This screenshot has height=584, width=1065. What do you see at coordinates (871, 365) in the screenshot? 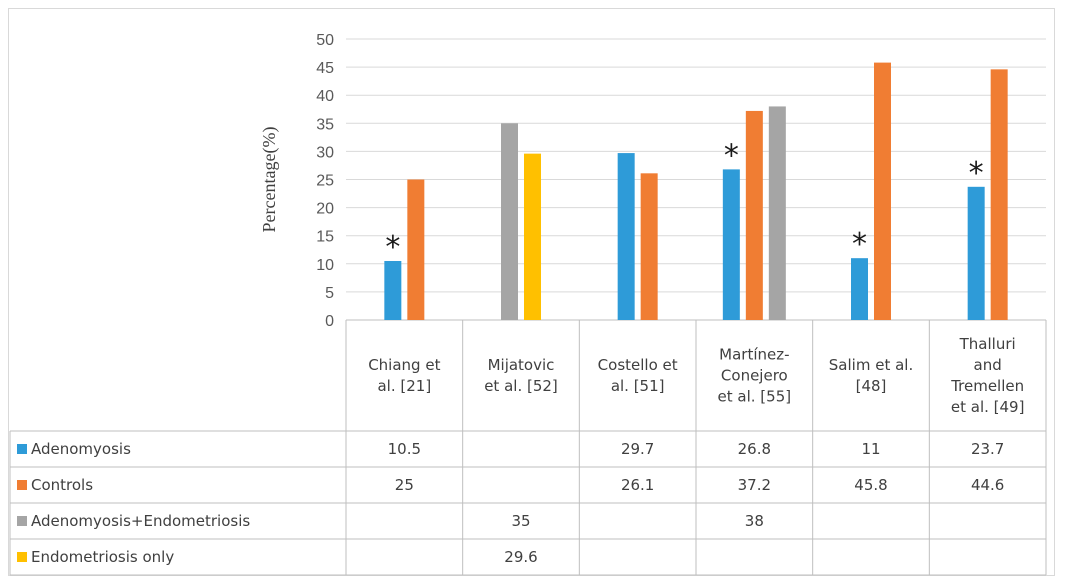
I see `category-label: Salim et al.` at bounding box center [871, 365].